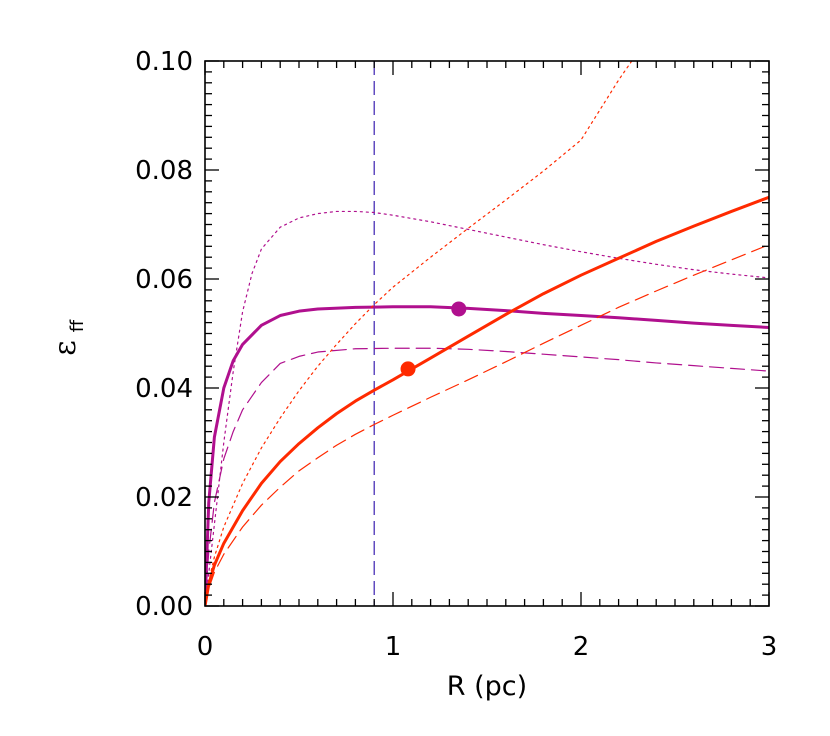 The width and height of the screenshot is (830, 736). What do you see at coordinates (164, 498) in the screenshot?
I see `y-tick-label: 0.02` at bounding box center [164, 498].